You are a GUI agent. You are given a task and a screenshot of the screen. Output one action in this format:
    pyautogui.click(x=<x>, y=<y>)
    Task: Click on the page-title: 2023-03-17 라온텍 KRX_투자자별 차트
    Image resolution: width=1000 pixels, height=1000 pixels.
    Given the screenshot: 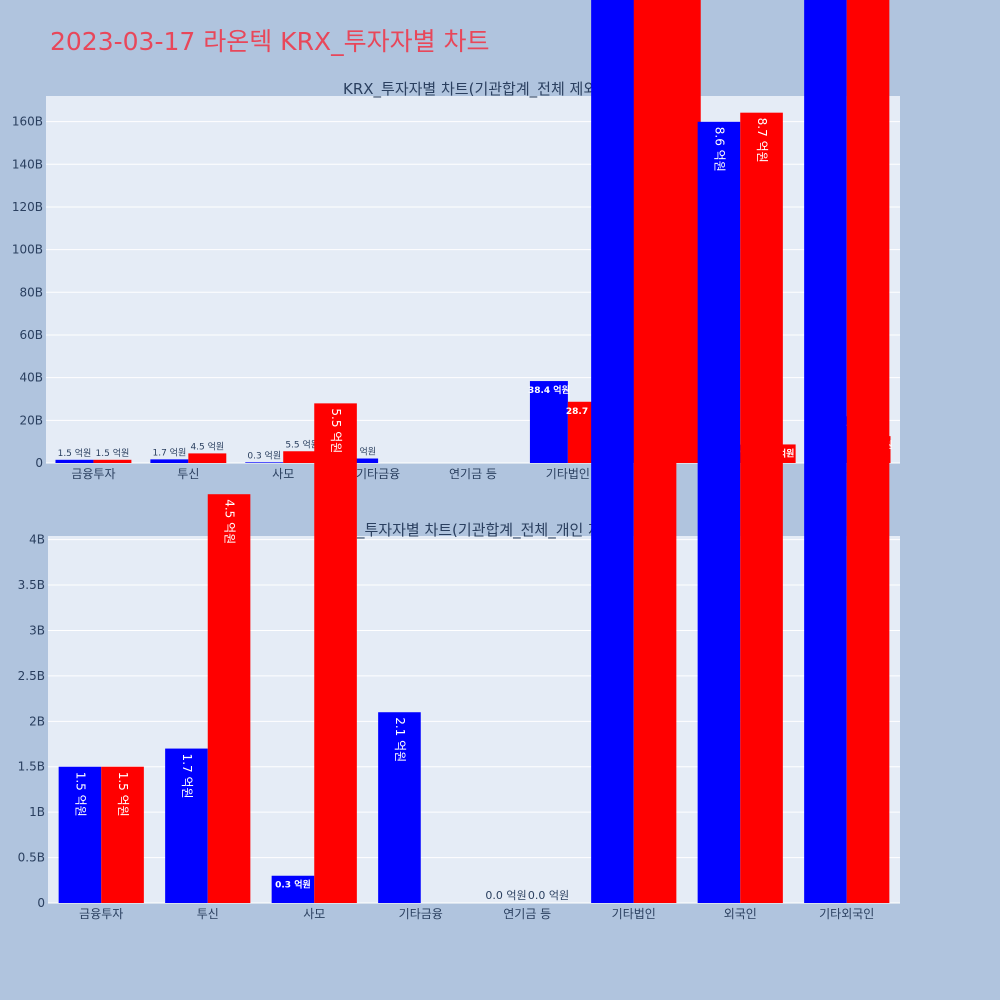 What is the action you would take?
    pyautogui.click(x=270, y=41)
    